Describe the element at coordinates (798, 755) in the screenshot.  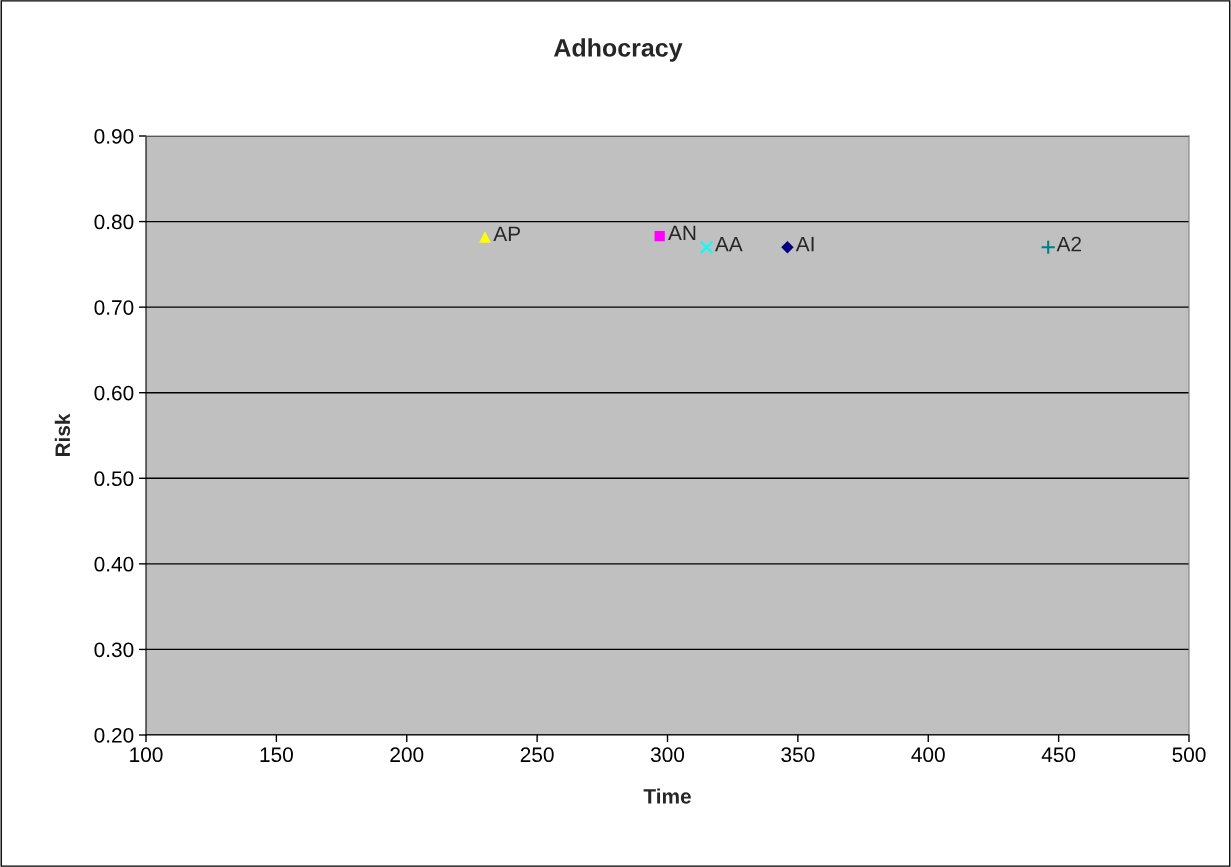
I see `x-tick-label: 350` at that location.